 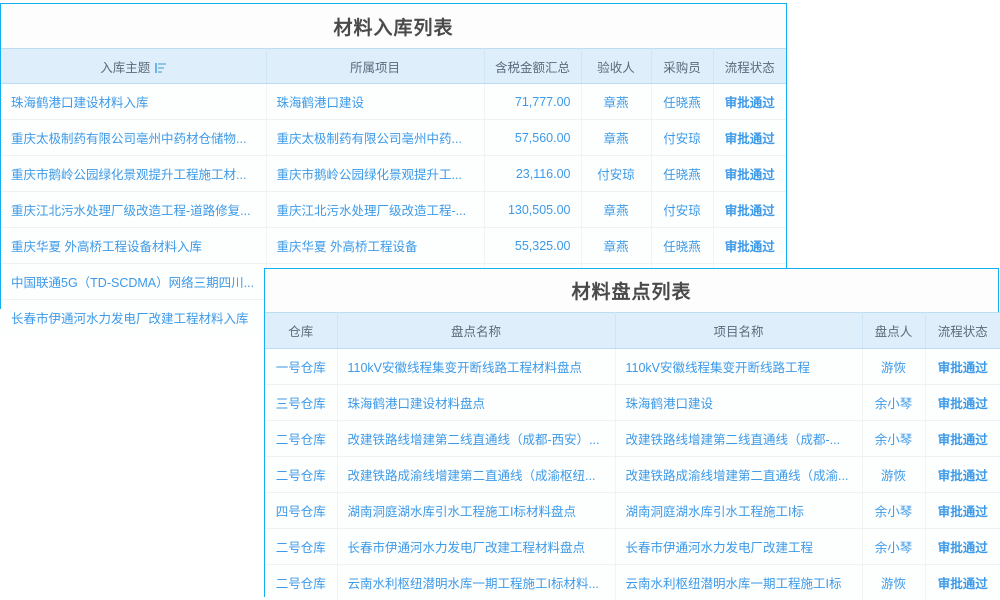 I want to click on cell-stocktake-name: 珠海鹤港口建设材料盘点, so click(x=476, y=402).